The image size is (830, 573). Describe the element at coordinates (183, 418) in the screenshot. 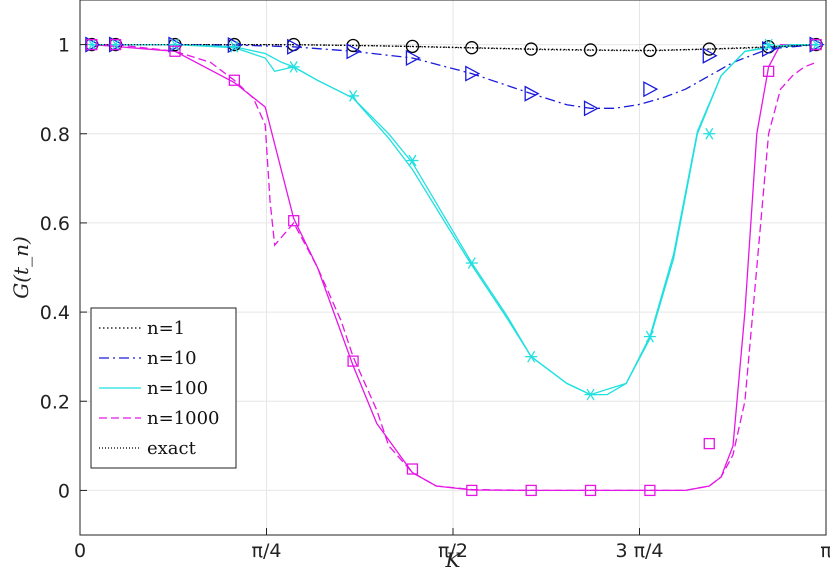

I see `legend-label-n-1000: n=1000` at that location.